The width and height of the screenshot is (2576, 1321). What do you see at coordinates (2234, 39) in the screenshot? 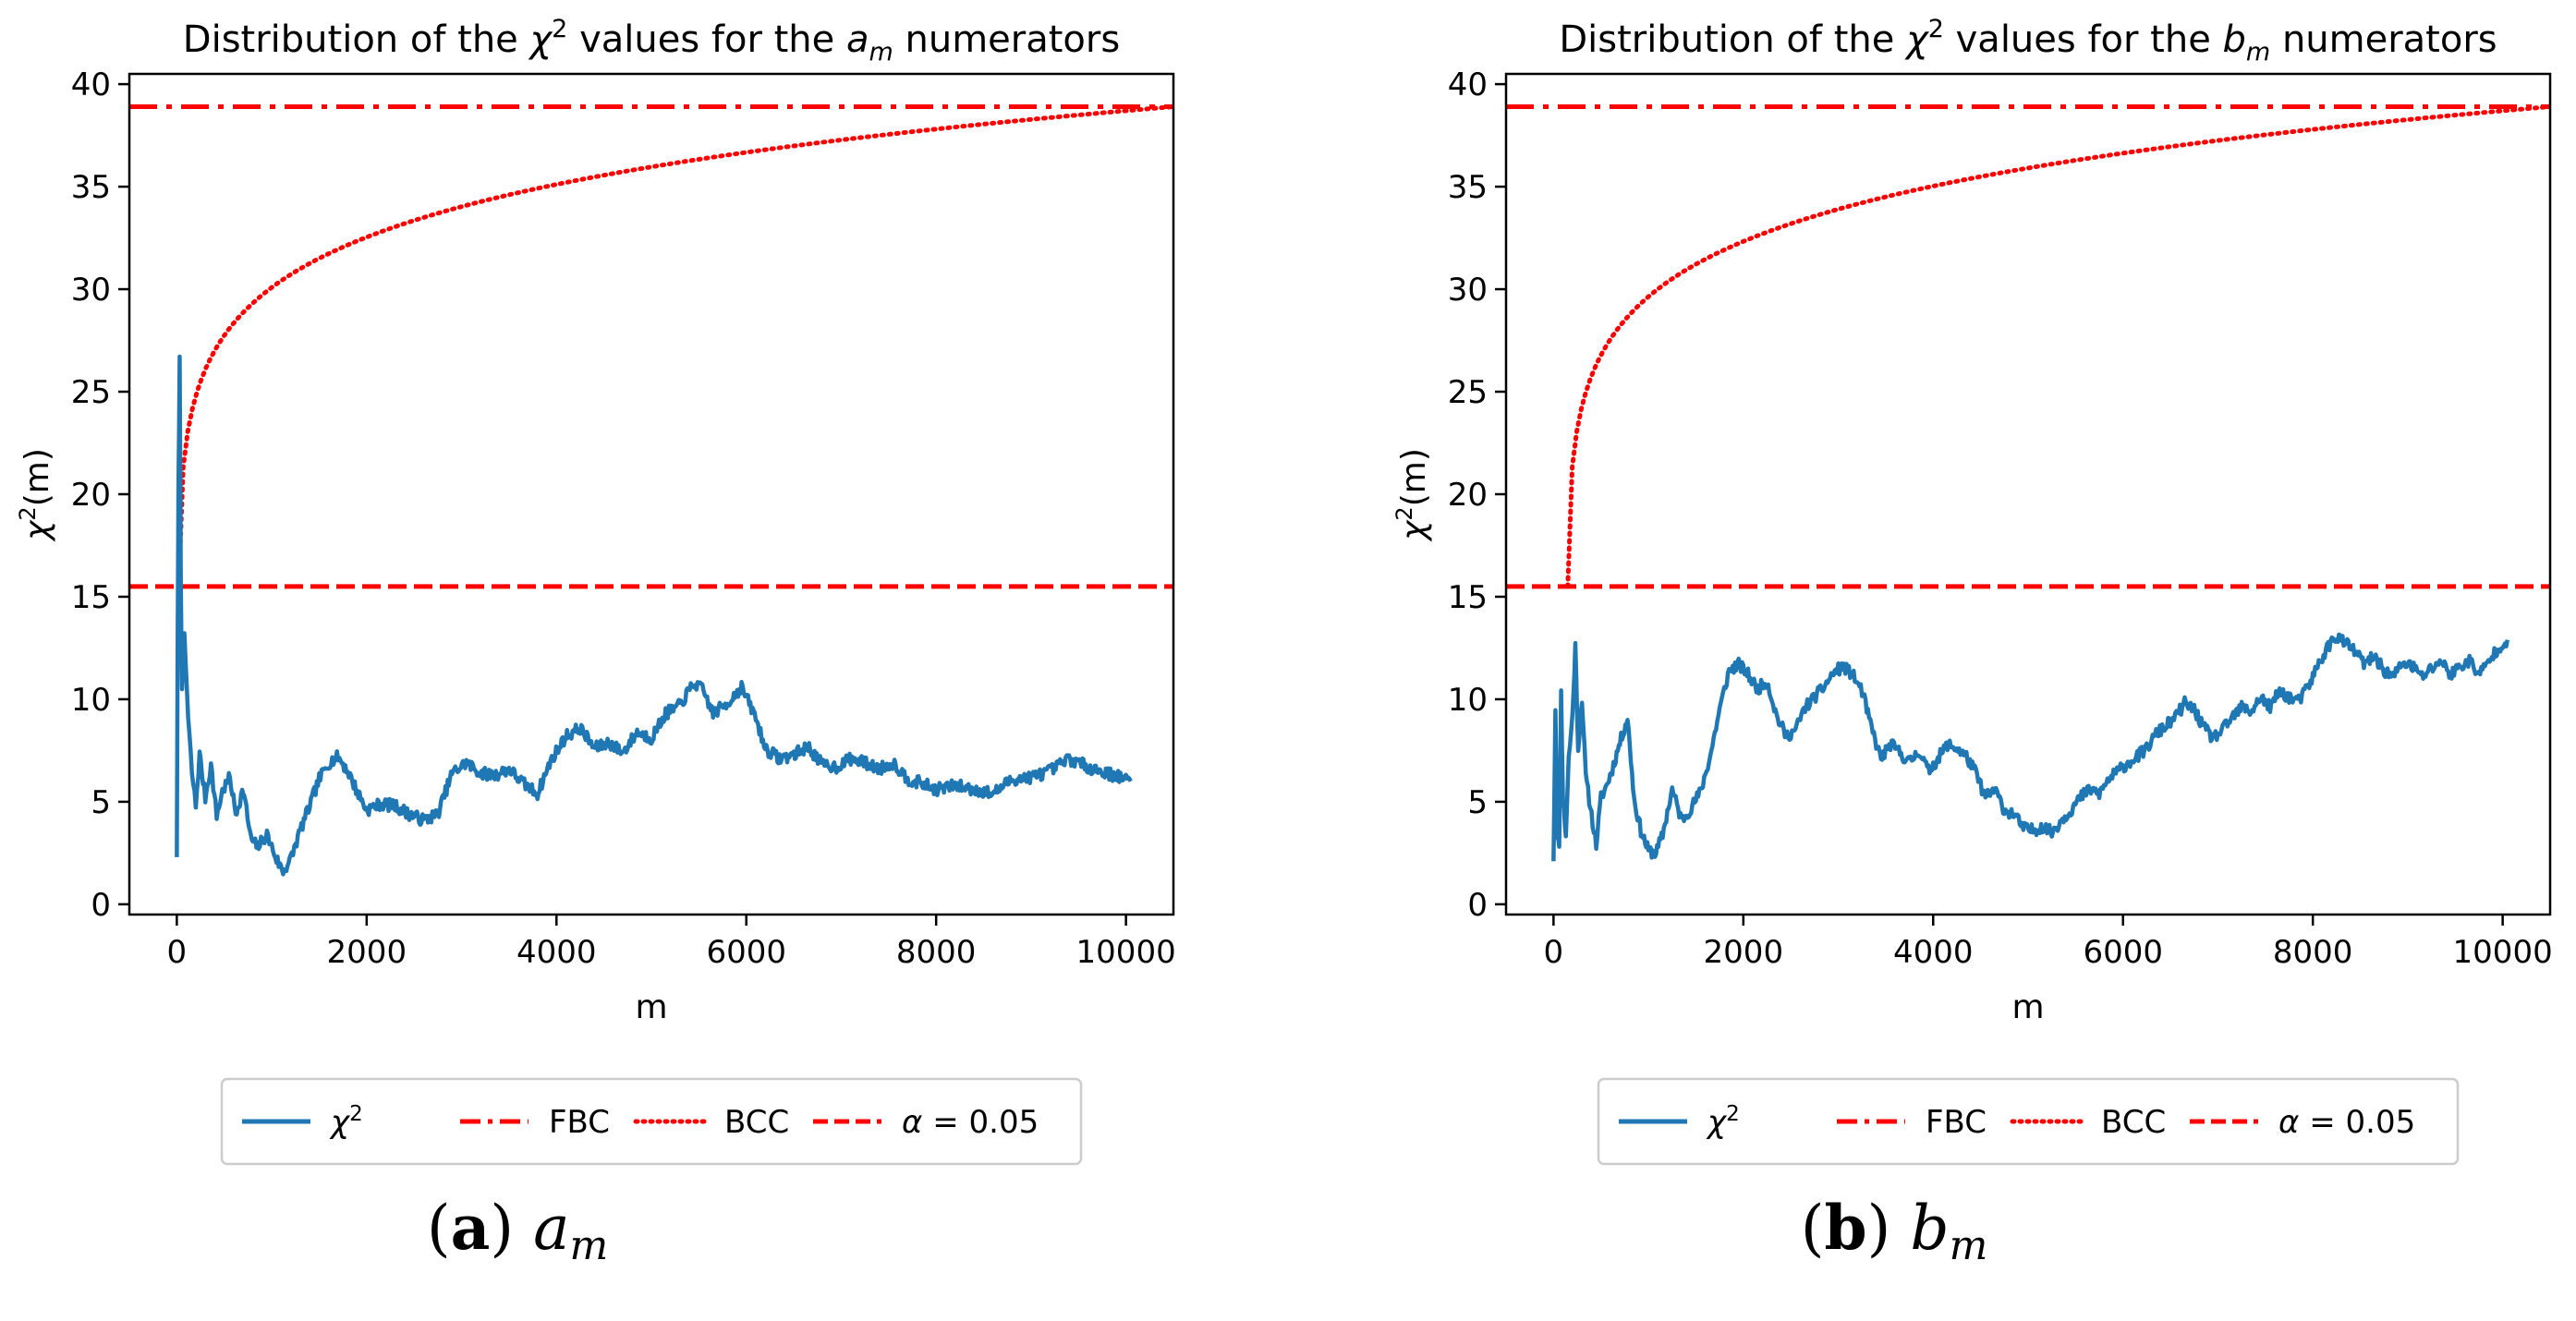
I see `title-variable: b` at bounding box center [2234, 39].